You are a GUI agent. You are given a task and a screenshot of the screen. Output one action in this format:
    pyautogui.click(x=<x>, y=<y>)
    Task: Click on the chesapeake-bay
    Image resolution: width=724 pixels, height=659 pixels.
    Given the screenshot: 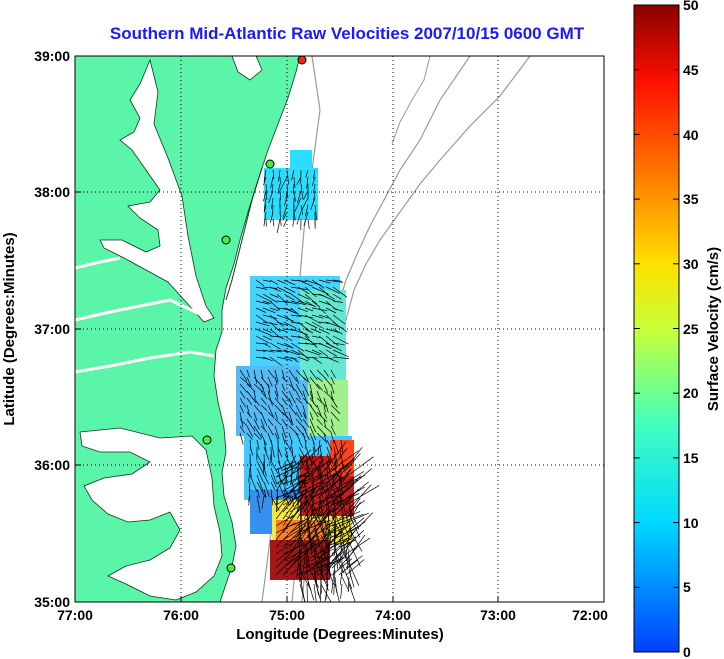 What is the action you would take?
    pyautogui.click(x=157, y=190)
    